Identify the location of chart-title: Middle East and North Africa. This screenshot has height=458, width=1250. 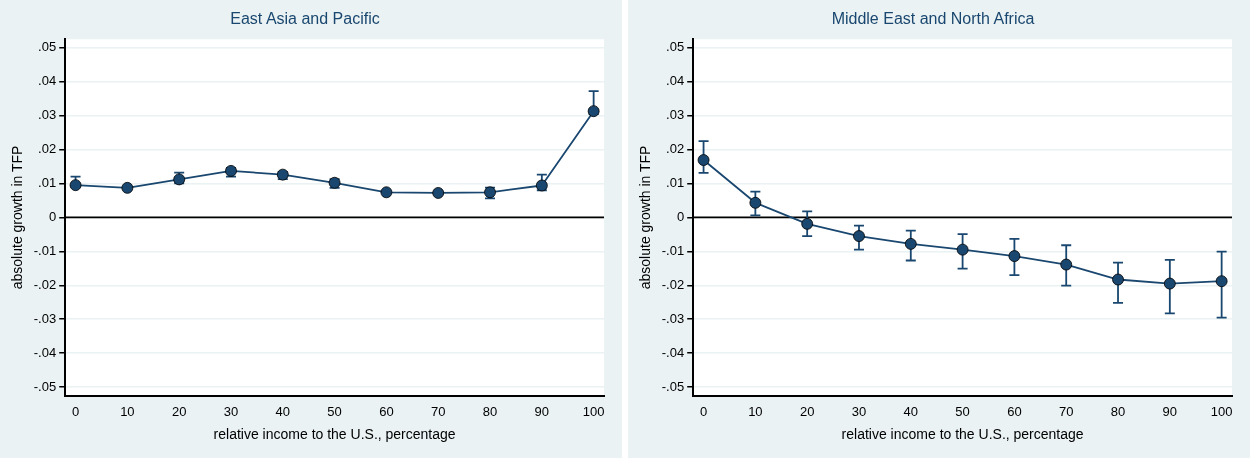
(933, 19).